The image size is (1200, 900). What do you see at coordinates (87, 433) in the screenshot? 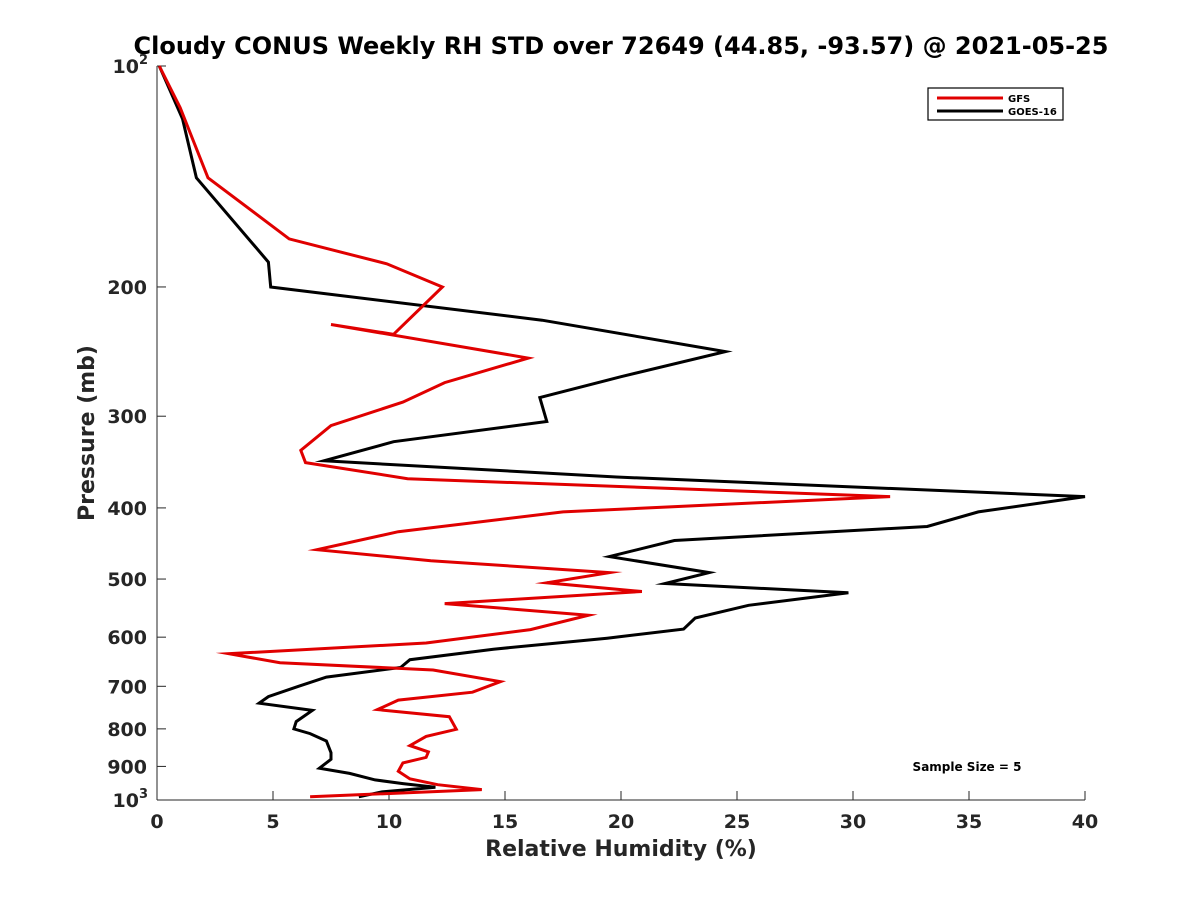
I see `y-axis-label: Pressure (mb)` at bounding box center [87, 433].